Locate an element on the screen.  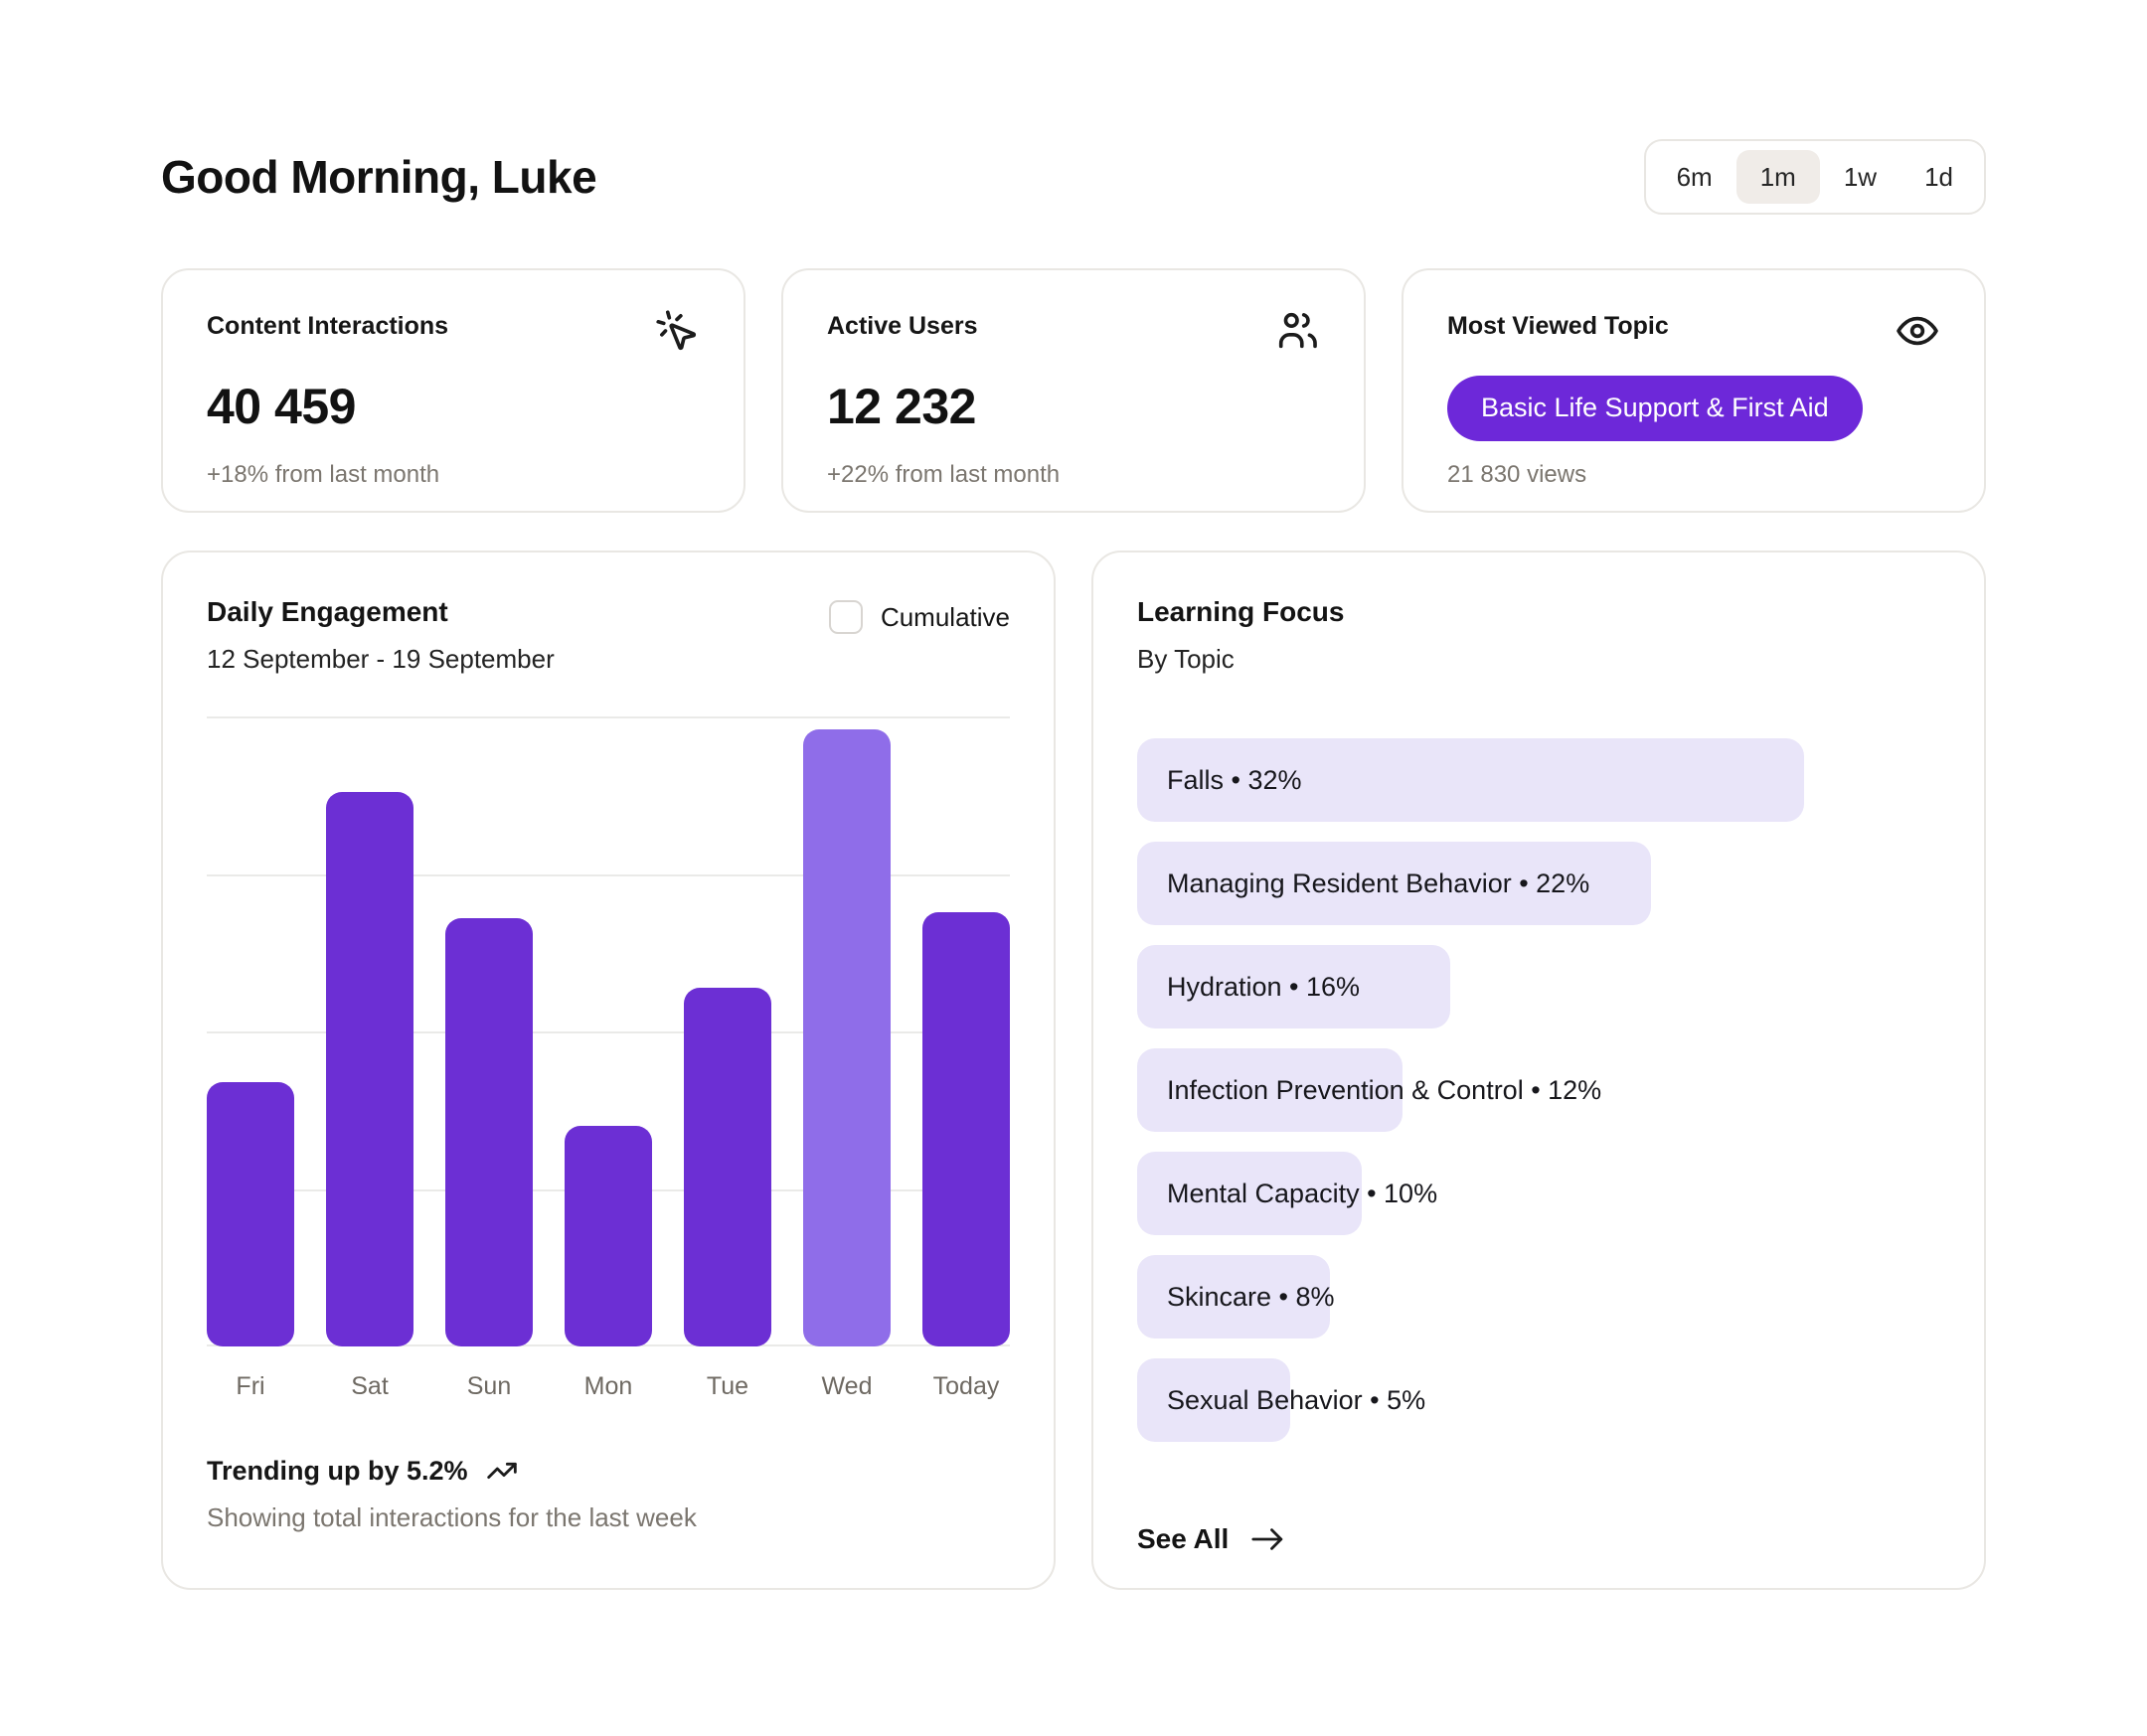
users-icon is located at coordinates (1297, 331).